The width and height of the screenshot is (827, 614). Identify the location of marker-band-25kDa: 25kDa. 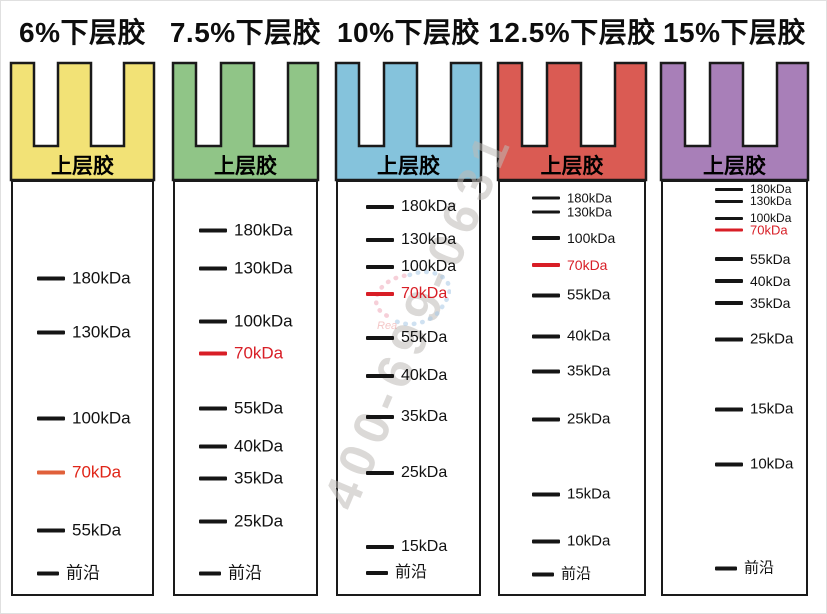
(571, 419).